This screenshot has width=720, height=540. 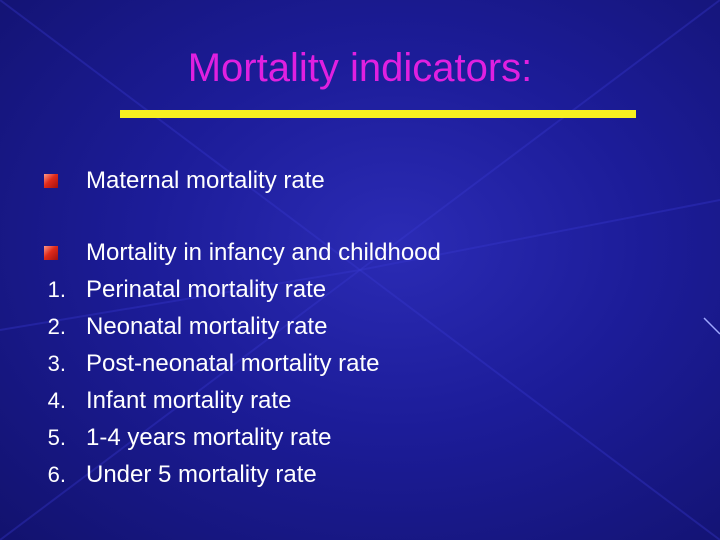 What do you see at coordinates (56, 363) in the screenshot?
I see `item-number: 3.` at bounding box center [56, 363].